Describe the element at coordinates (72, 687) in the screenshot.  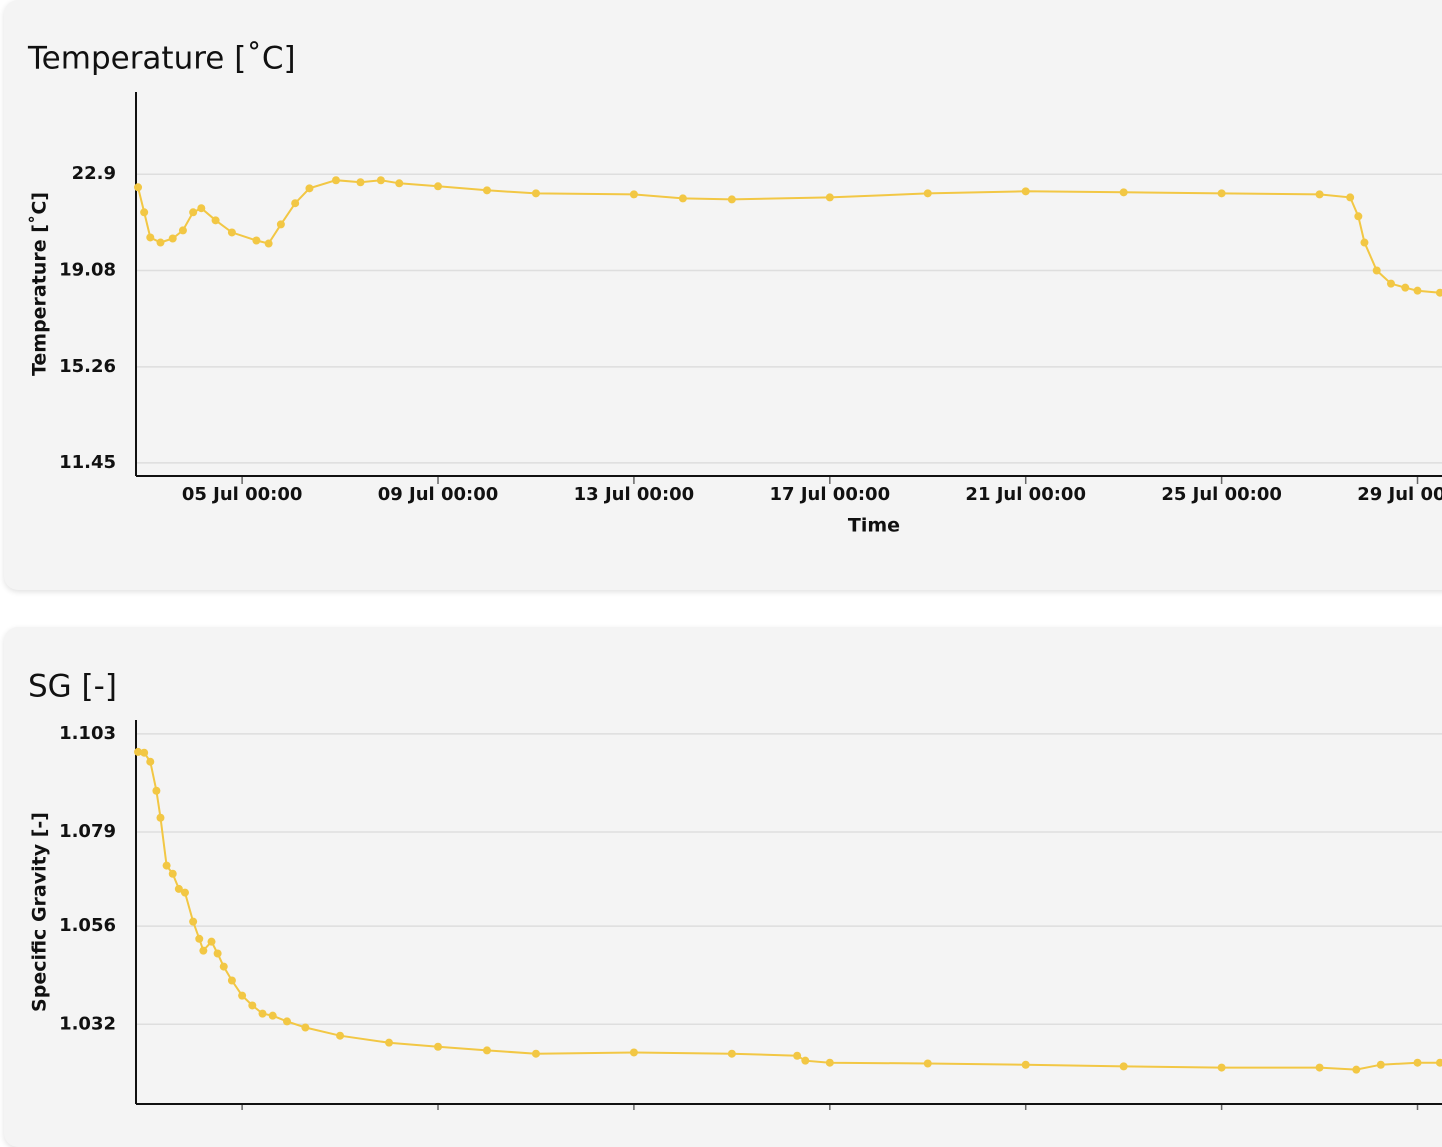
I see `chart-title: SG [-]` at that location.